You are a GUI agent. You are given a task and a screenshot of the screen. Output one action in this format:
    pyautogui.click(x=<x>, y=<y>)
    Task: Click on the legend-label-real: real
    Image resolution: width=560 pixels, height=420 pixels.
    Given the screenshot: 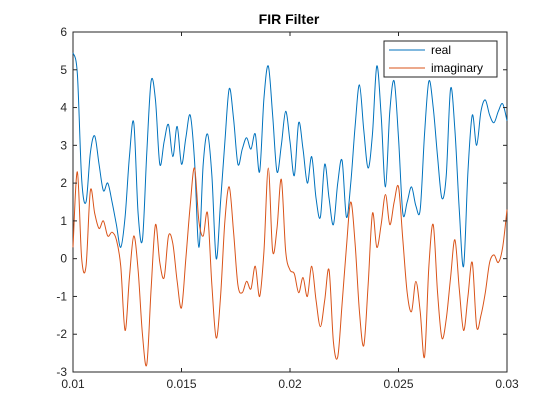 What is the action you would take?
    pyautogui.click(x=441, y=50)
    